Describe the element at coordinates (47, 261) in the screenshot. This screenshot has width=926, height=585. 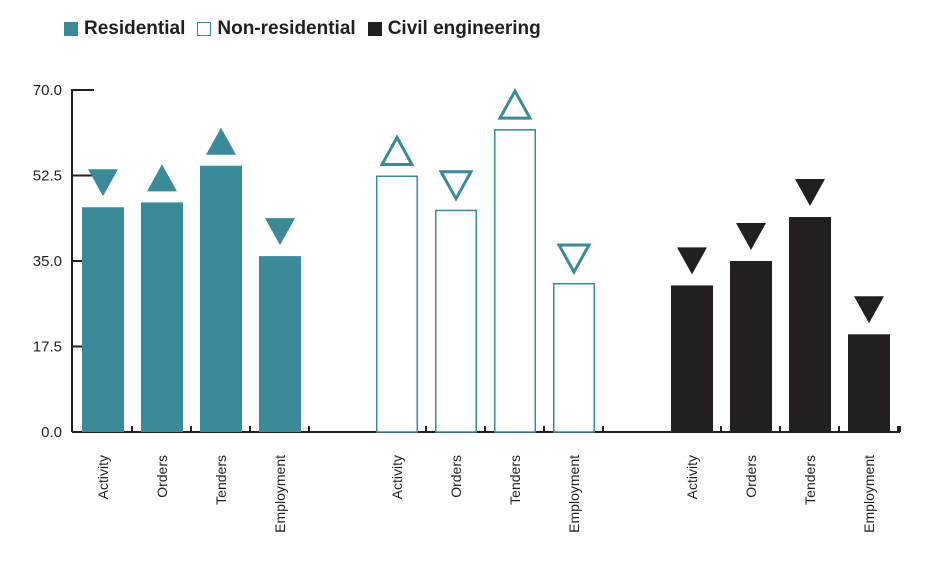
I see `y-tick-label: 35.0` at that location.